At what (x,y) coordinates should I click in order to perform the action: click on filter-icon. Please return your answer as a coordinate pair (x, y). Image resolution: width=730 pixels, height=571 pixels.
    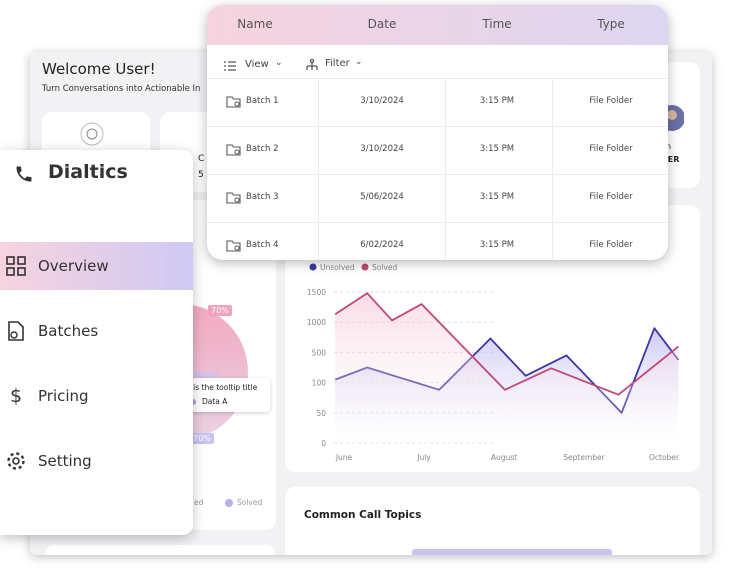
    Looking at the image, I should click on (312, 65).